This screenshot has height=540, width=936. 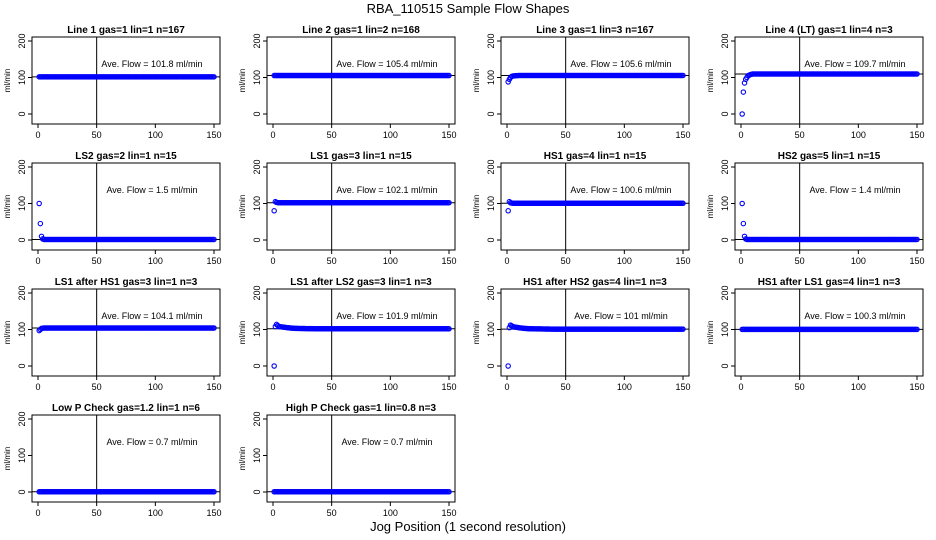 What do you see at coordinates (361, 282) in the screenshot?
I see `panel-title: LS1 after LS2 gas=3 lin=1 n=3` at bounding box center [361, 282].